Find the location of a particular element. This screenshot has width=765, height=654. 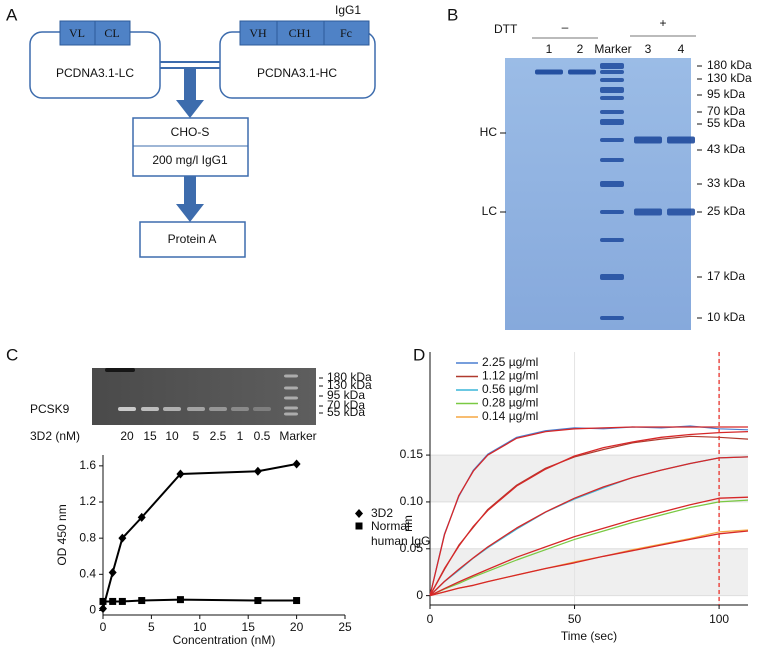

protein-label: PCSK9 is located at coordinates (50, 409).